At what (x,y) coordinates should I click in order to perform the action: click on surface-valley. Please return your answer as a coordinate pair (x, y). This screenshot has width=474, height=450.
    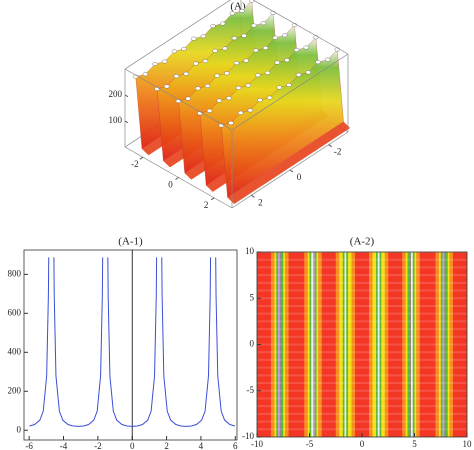
    Looking at the image, I should click on (289, 163).